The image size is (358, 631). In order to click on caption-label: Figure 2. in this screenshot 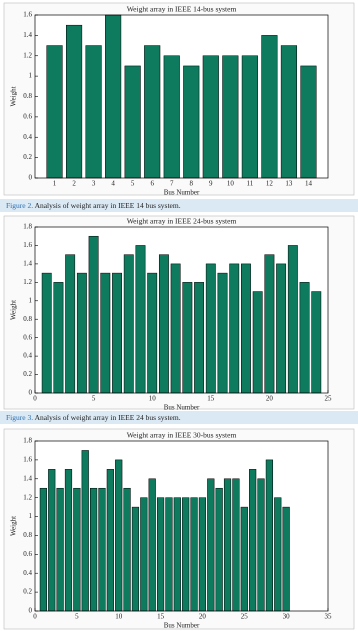, I will do `click(19, 205)`.